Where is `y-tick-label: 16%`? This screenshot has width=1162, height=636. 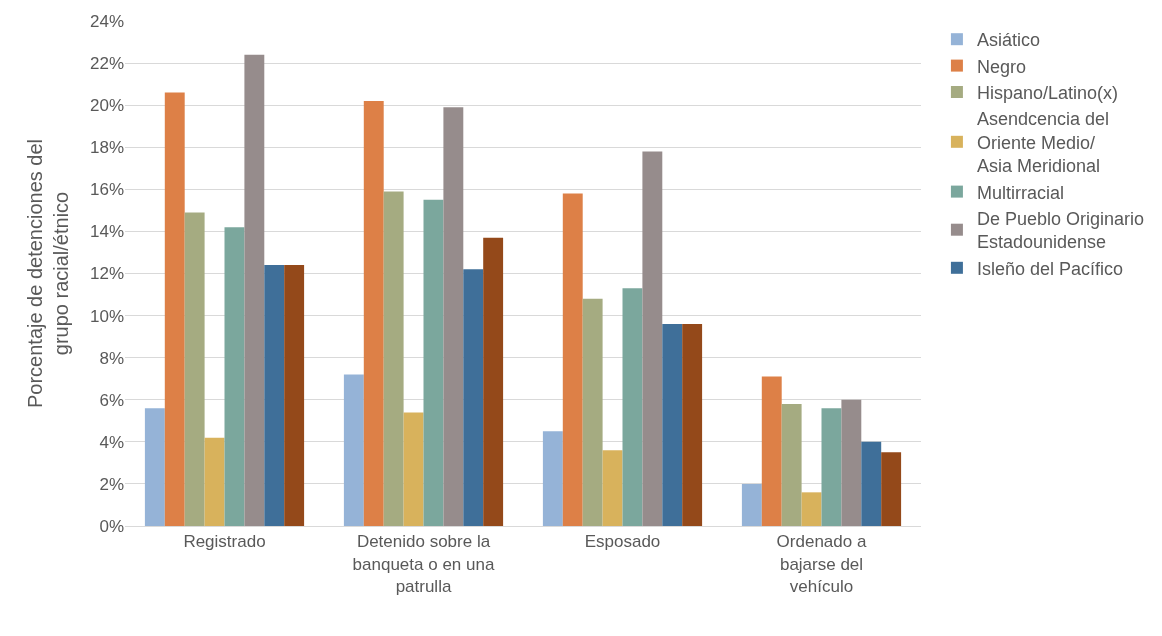
y-tick-label: 16% is located at coordinates (106, 190).